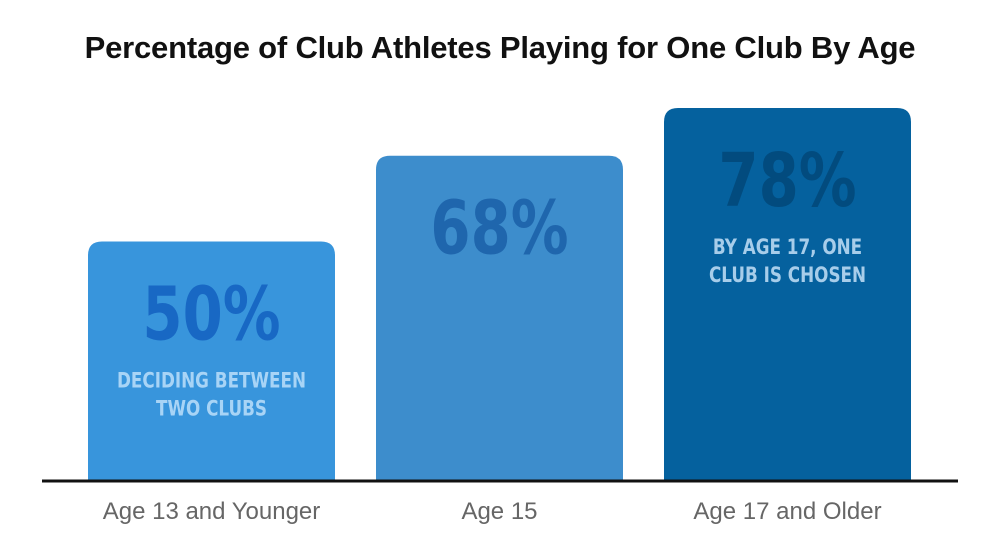  Describe the element at coordinates (787, 275) in the screenshot. I see `bar-annotation-3-line-2: CLUB IS CHOSEN` at that location.